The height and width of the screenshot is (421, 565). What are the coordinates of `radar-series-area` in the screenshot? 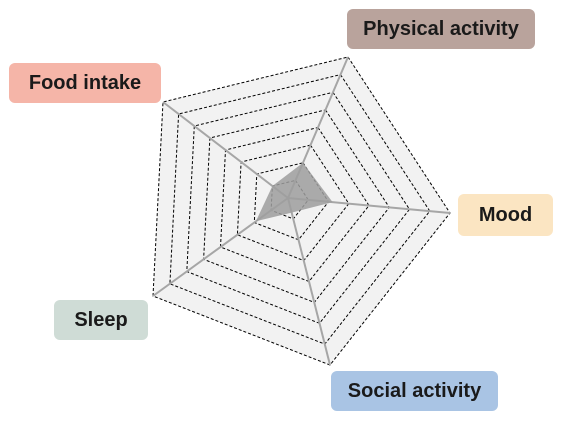 It's located at (294, 192).